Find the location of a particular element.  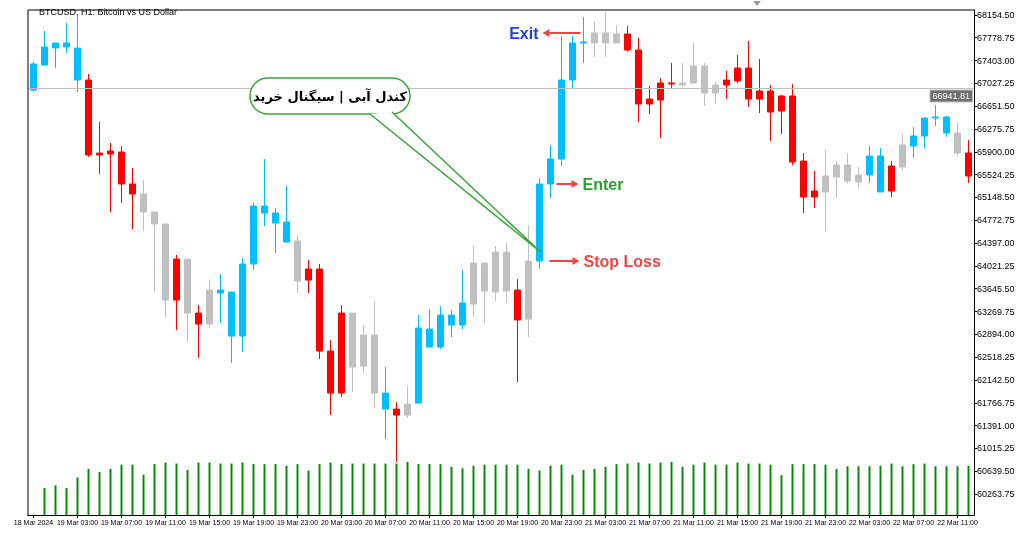

annotation: Exit is located at coordinates (524, 34).